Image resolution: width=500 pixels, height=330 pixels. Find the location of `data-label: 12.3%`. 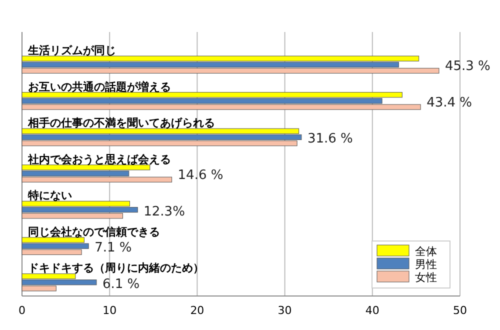

data-label: 12.3% is located at coordinates (164, 212).